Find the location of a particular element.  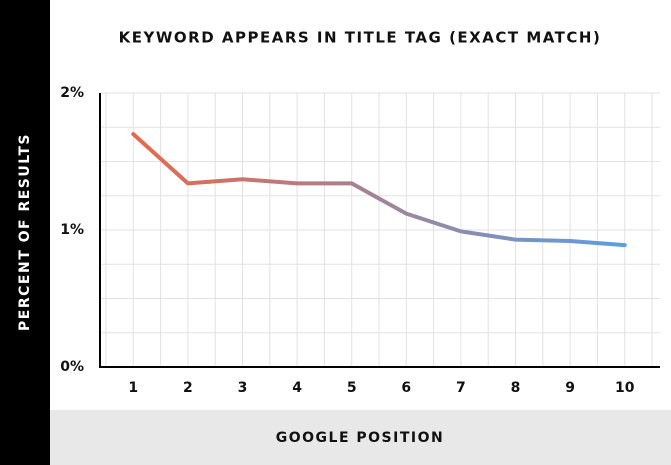

x-tick-label: 7 is located at coordinates (461, 388).